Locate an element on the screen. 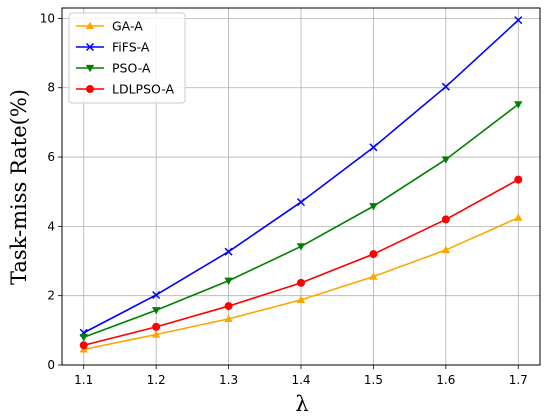  legend-item-ldlpso-a: LDLPSO-A is located at coordinates (125, 89).